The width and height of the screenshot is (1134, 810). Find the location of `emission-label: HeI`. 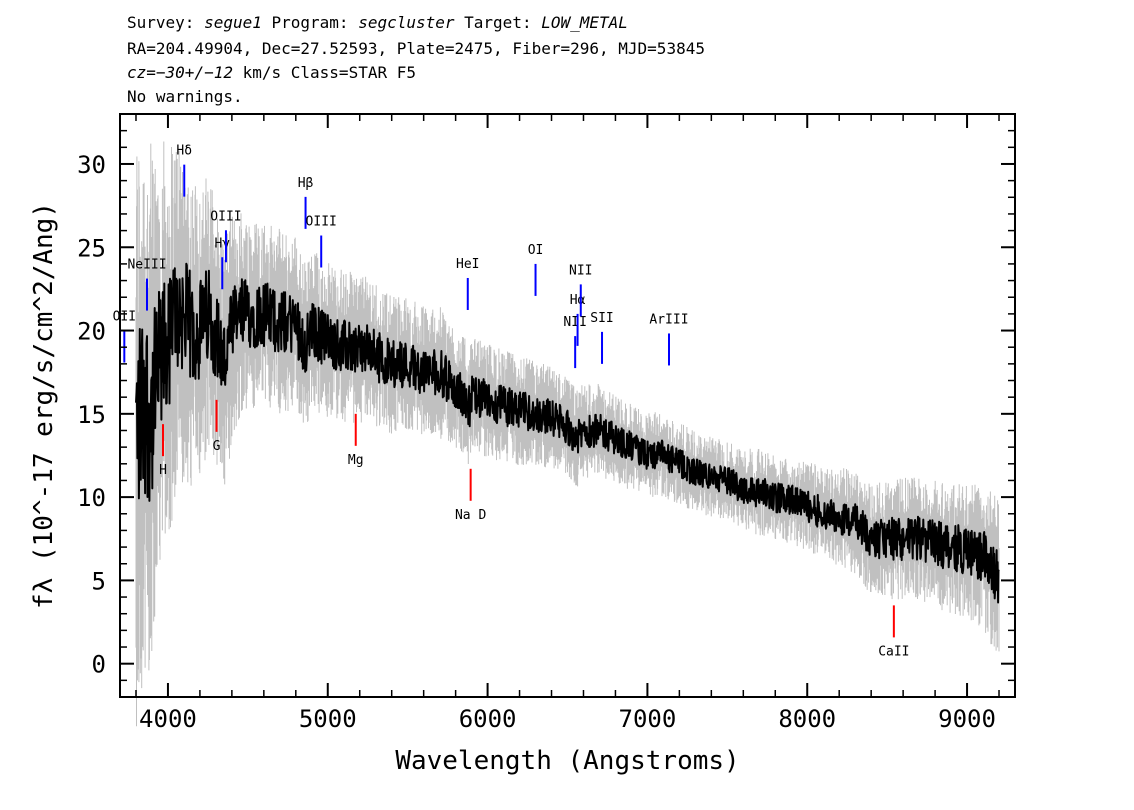

emission-label: HeI is located at coordinates (467, 264).